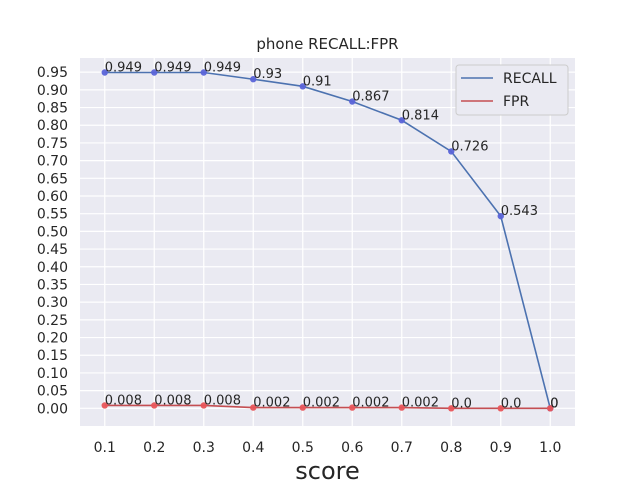 The width and height of the screenshot is (640, 480). I want to click on y-tick-label: 0.90, so click(52, 91).